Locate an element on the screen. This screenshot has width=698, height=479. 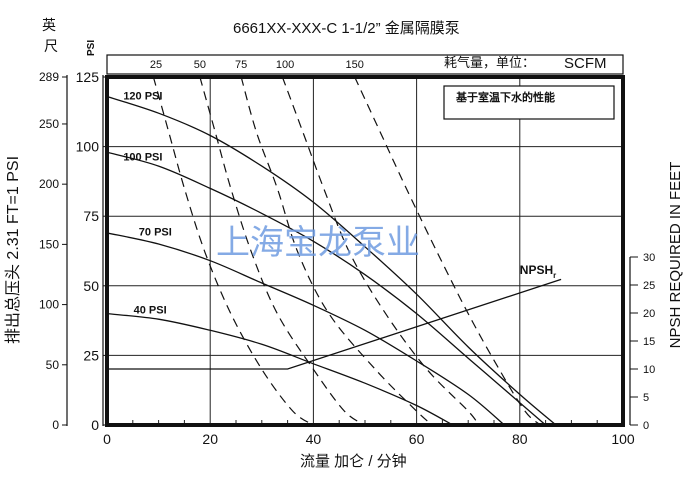
x-tick-label: 20 is located at coordinates (210, 439).